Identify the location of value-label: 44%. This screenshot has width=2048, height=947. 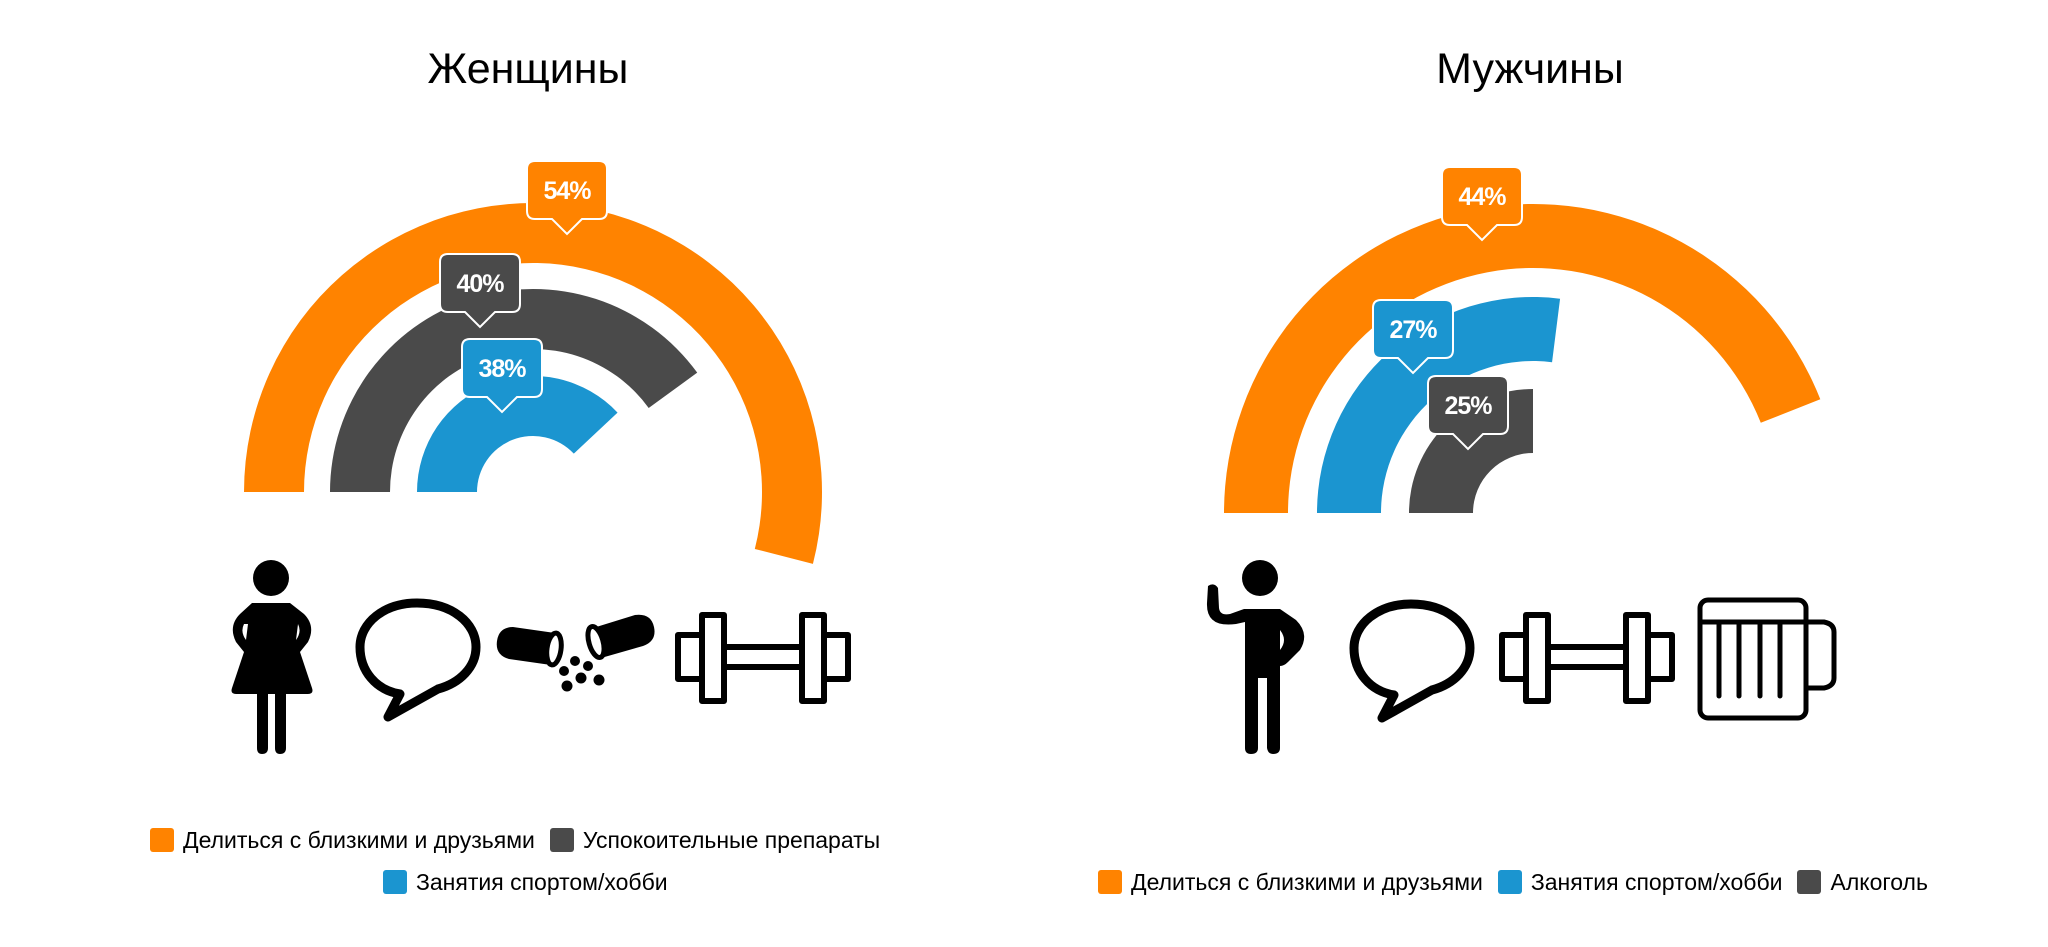
(1482, 197).